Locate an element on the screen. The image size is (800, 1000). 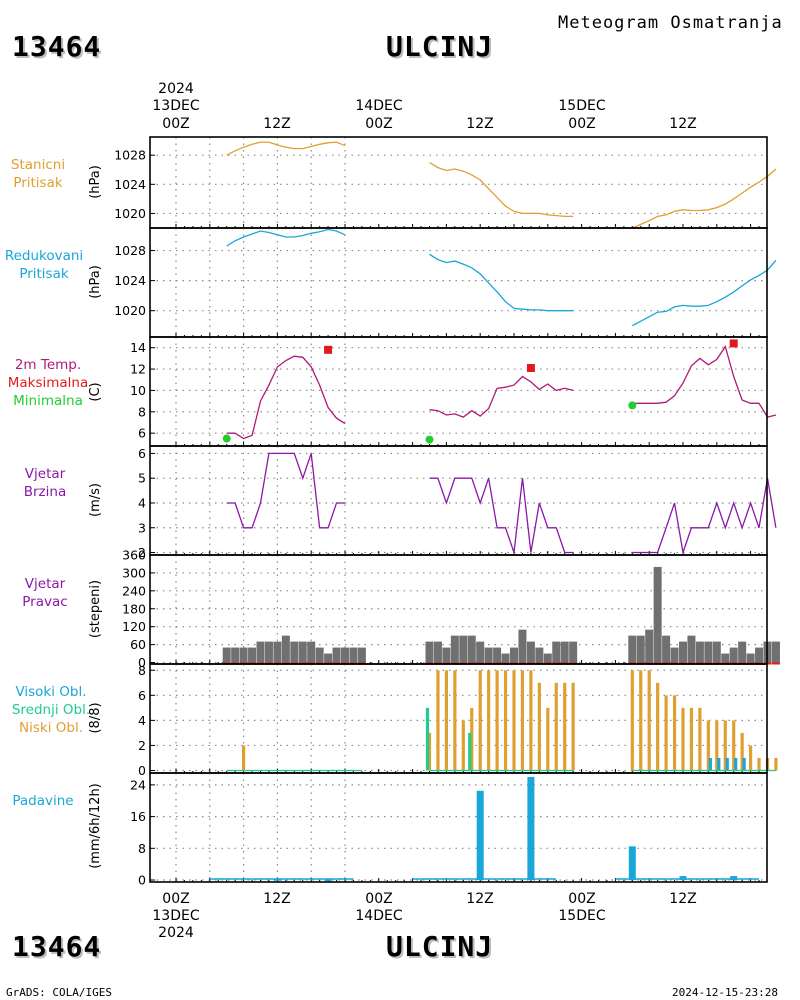
panel-4-label: Vjetar Brzina is located at coordinates (46, 483).